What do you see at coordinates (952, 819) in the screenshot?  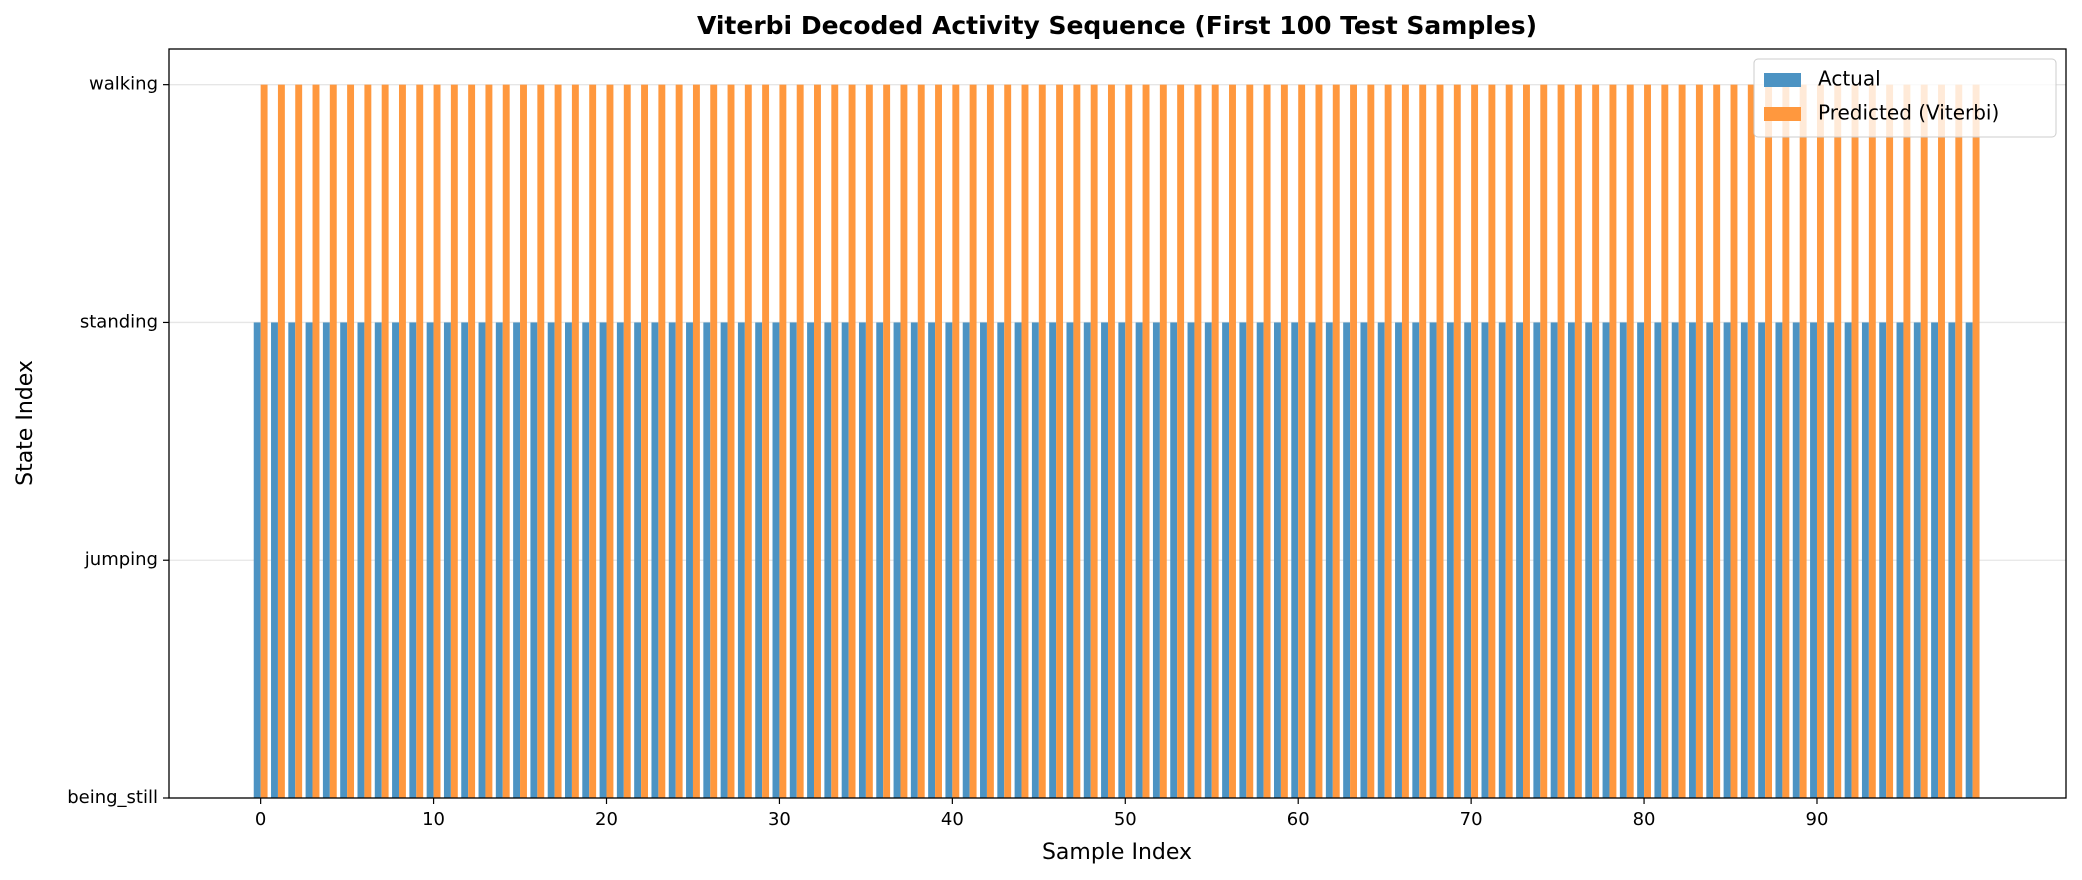 I see `x-tick-label: 40` at bounding box center [952, 819].